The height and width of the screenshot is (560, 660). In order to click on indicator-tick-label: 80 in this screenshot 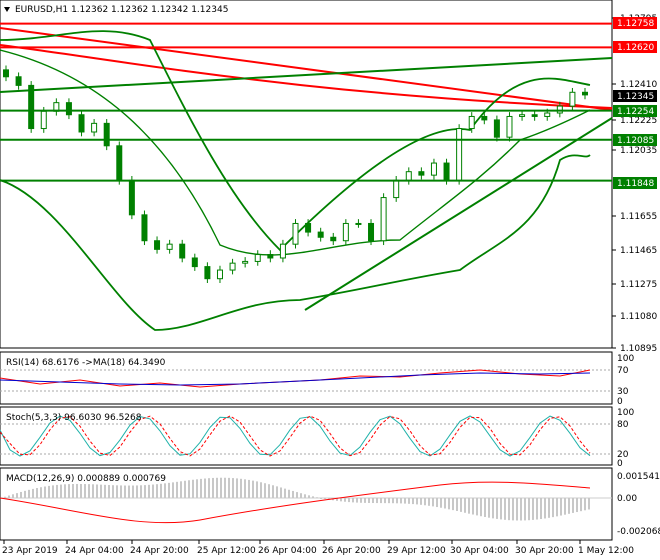, I will do `click(623, 425)`.